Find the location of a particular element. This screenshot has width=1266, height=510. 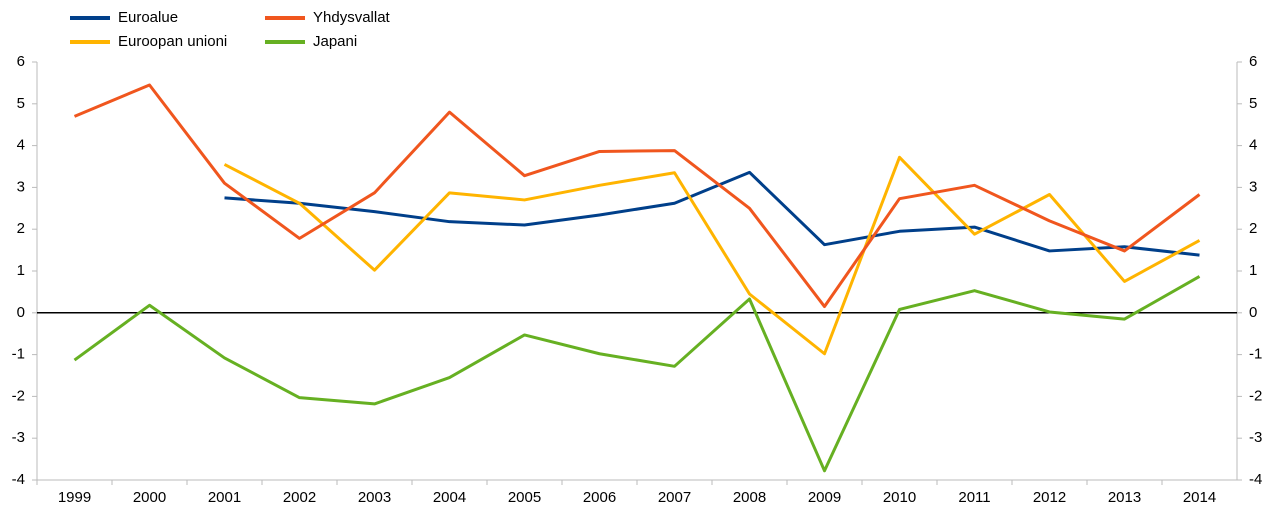

x-tick-label: 2011 is located at coordinates (974, 497).